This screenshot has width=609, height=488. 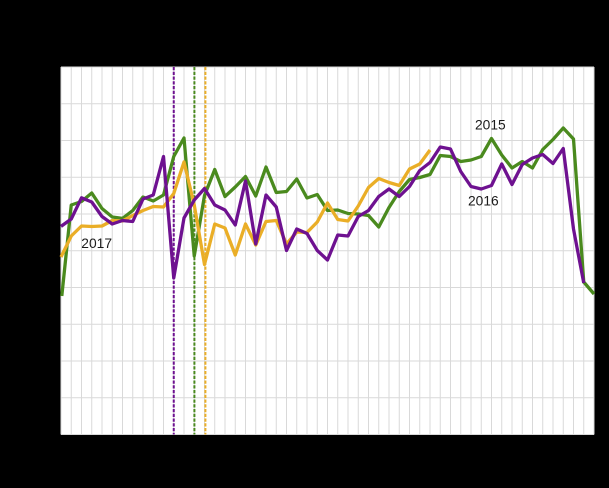 What do you see at coordinates (96, 243) in the screenshot?
I see `svg-text: 2017` at bounding box center [96, 243].